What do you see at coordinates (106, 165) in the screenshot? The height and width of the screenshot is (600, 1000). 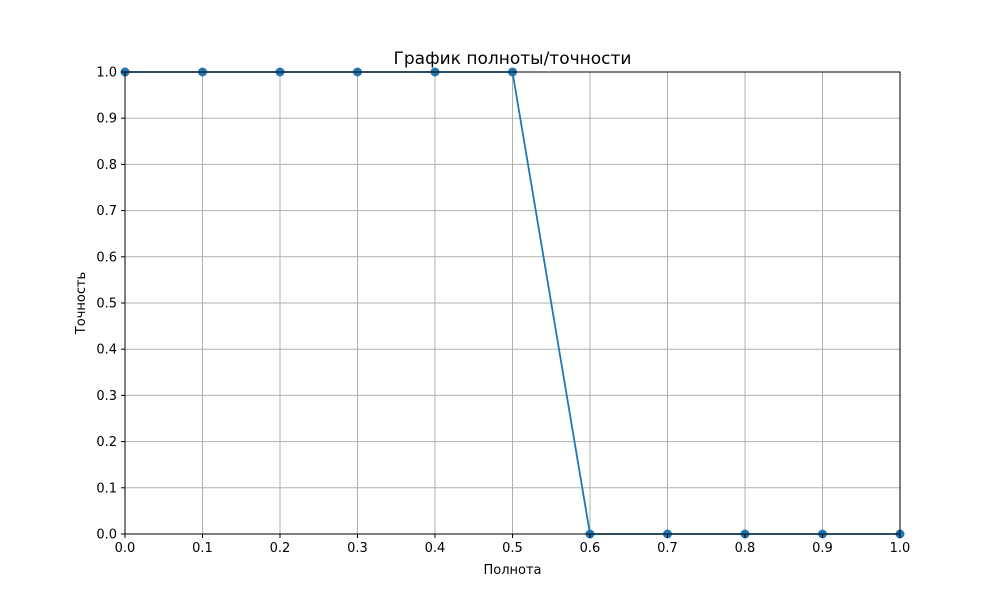 I see `y-tick-label: 0.8` at bounding box center [106, 165].